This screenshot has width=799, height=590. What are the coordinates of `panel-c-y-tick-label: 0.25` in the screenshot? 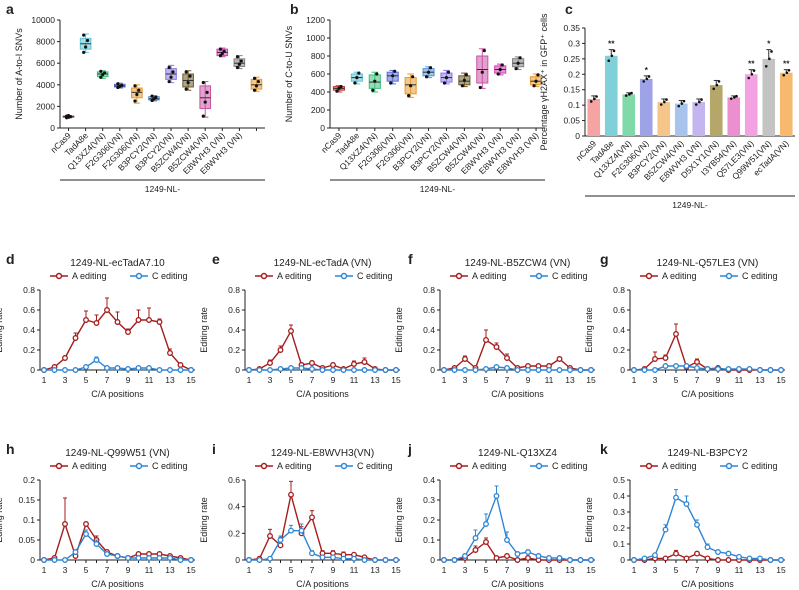 It's located at (571, 59).